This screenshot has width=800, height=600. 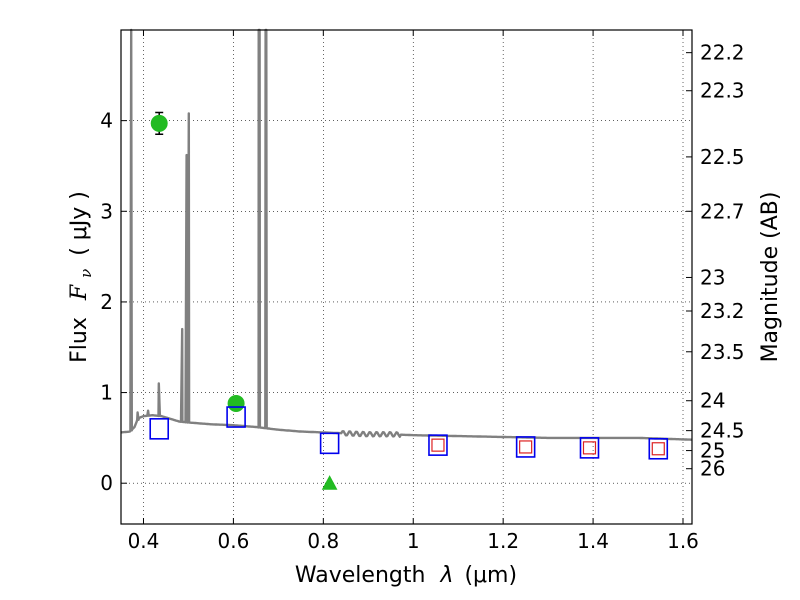 I want to click on y-tick-label: 1, so click(x=106, y=393).